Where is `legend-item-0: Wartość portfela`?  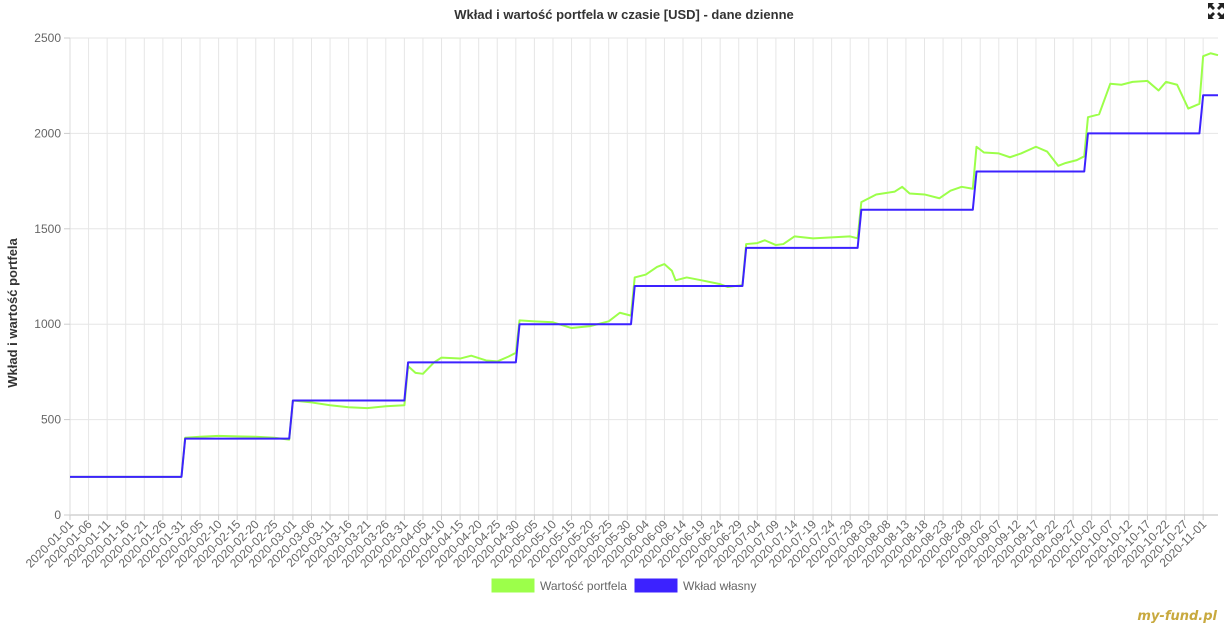 legend-item-0: Wartość portfela is located at coordinates (559, 585).